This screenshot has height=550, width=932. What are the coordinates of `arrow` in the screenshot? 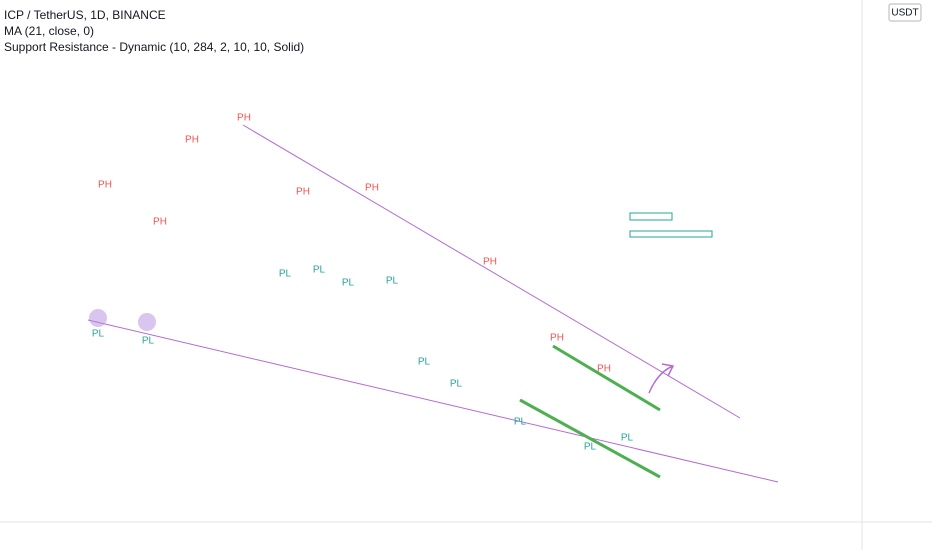 It's located at (661, 378).